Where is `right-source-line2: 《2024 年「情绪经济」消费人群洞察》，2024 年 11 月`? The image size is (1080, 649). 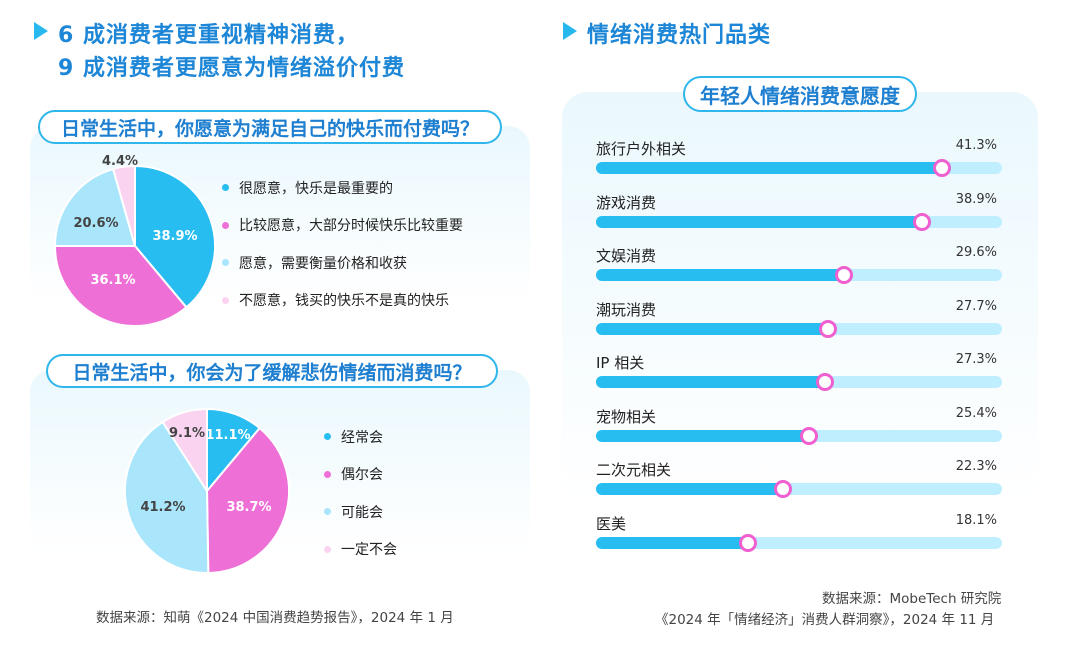 right-source-line2: 《2024 年「情绪经济」消费人群洞察》，2024 年 11 月 is located at coordinates (825, 620).